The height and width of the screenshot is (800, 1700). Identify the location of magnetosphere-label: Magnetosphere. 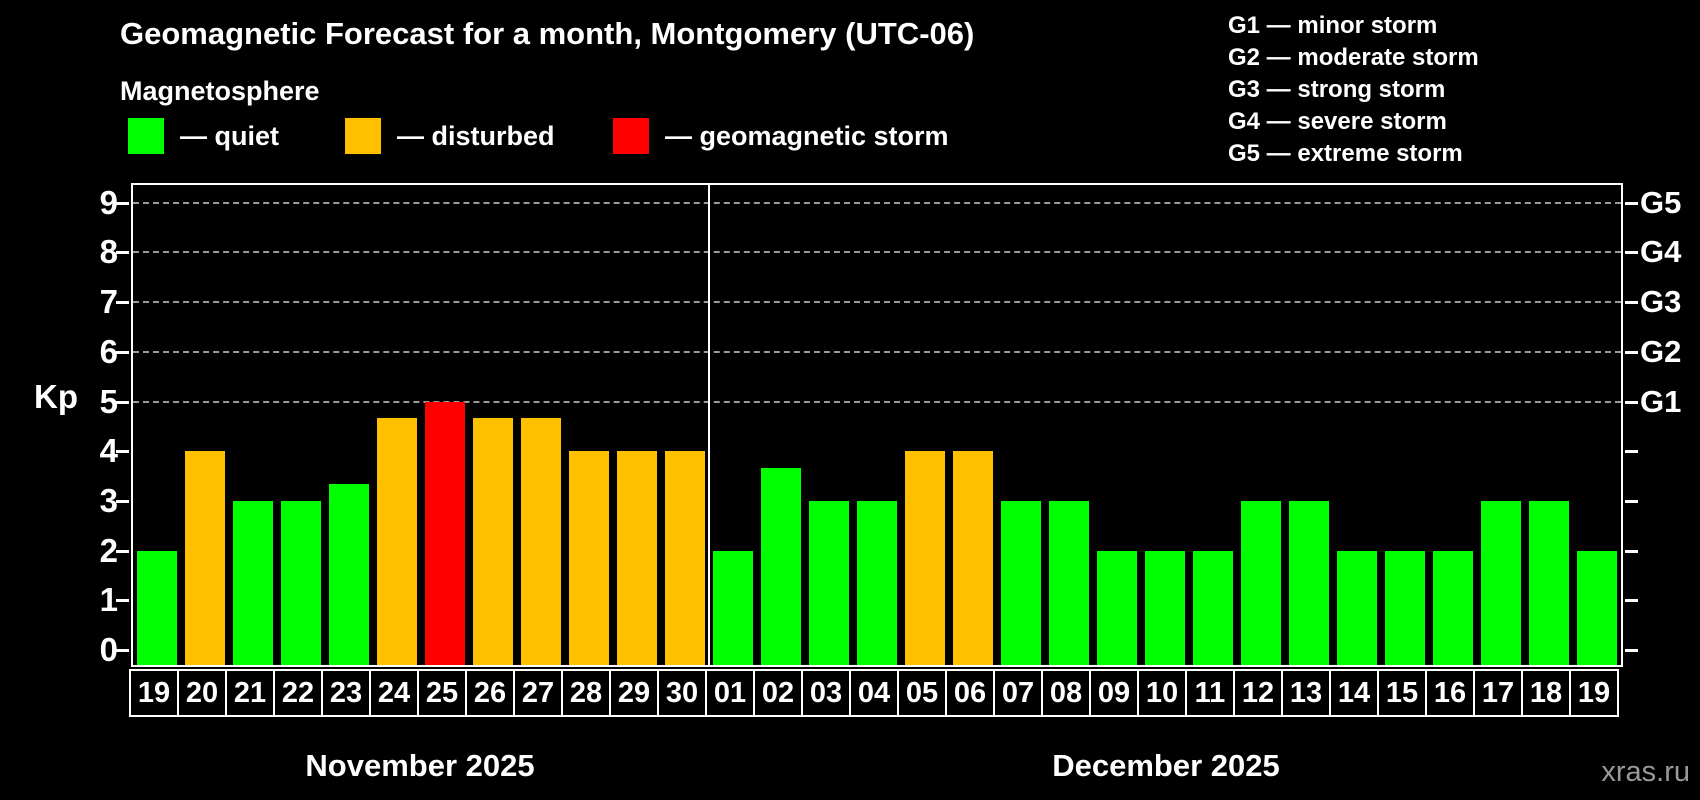
(220, 91).